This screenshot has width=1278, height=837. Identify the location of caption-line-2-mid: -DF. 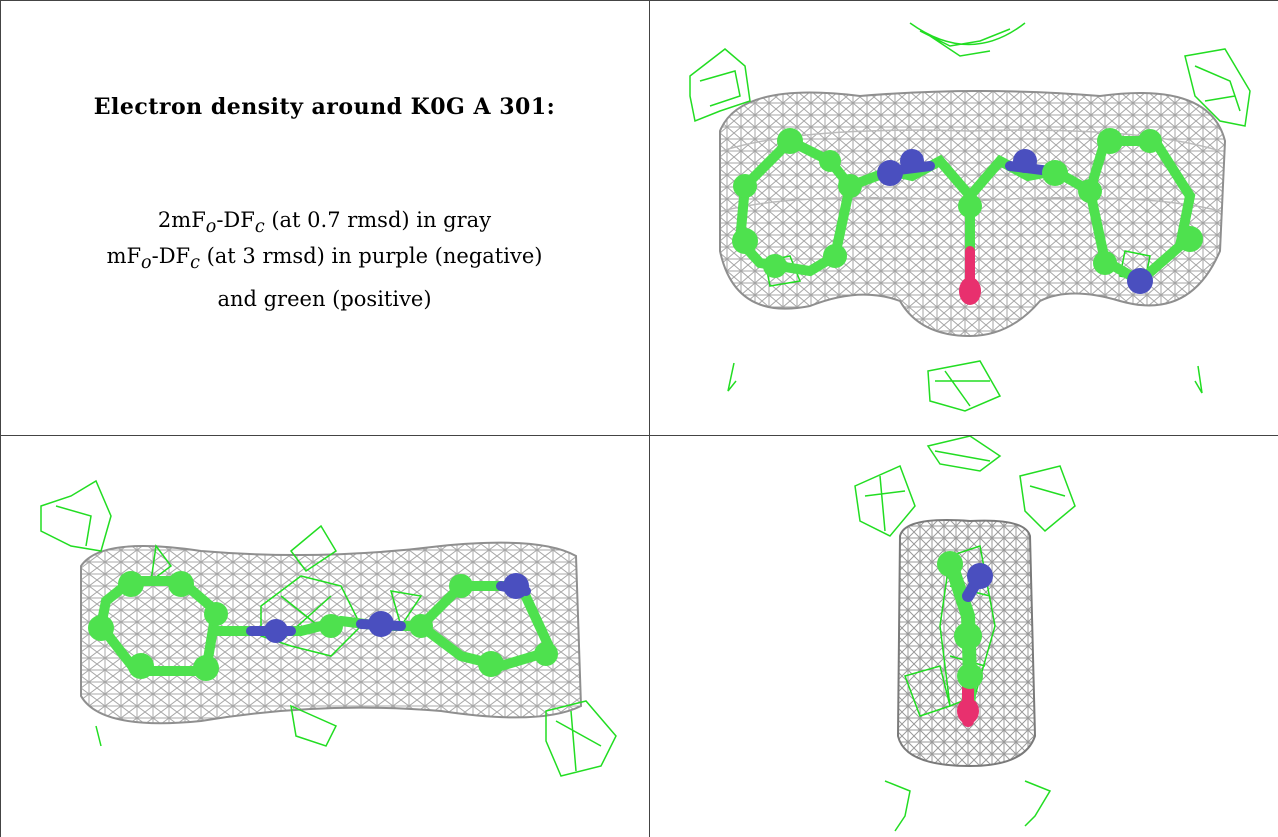
(171, 256).